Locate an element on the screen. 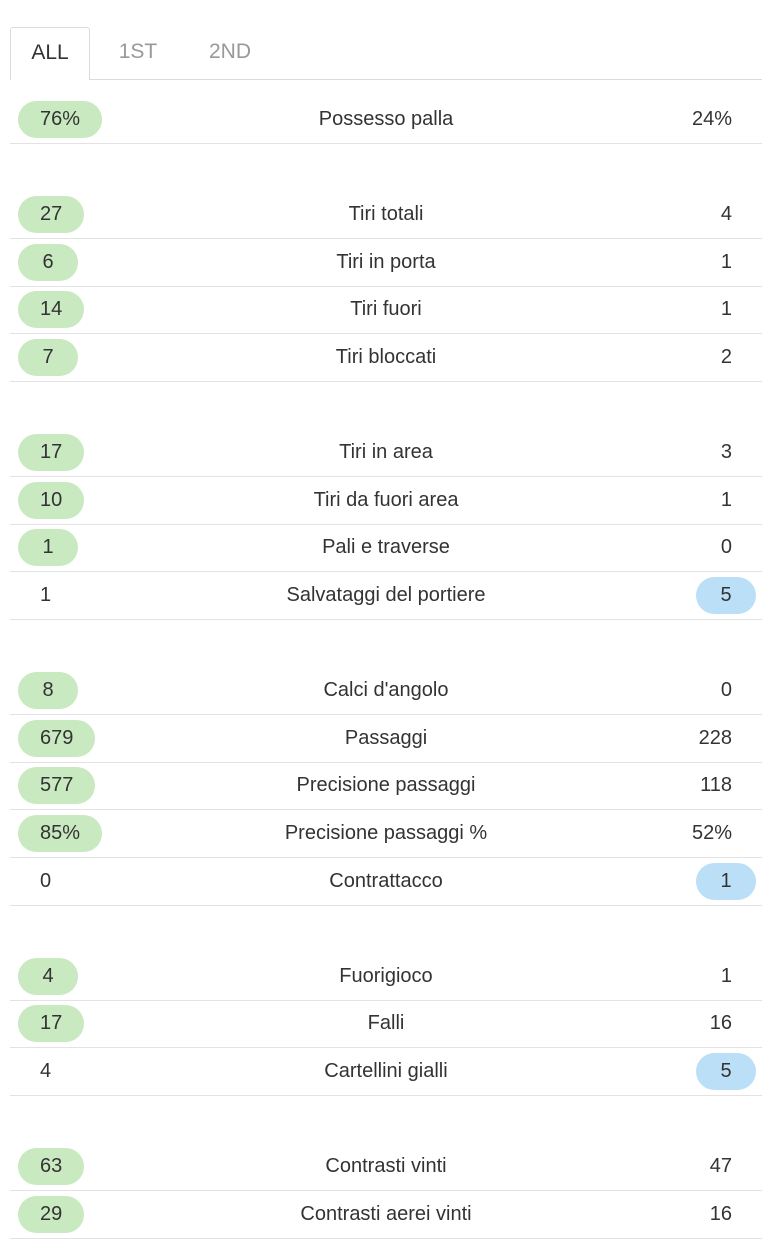  stat-label: Pali e traverse is located at coordinates (386, 547).